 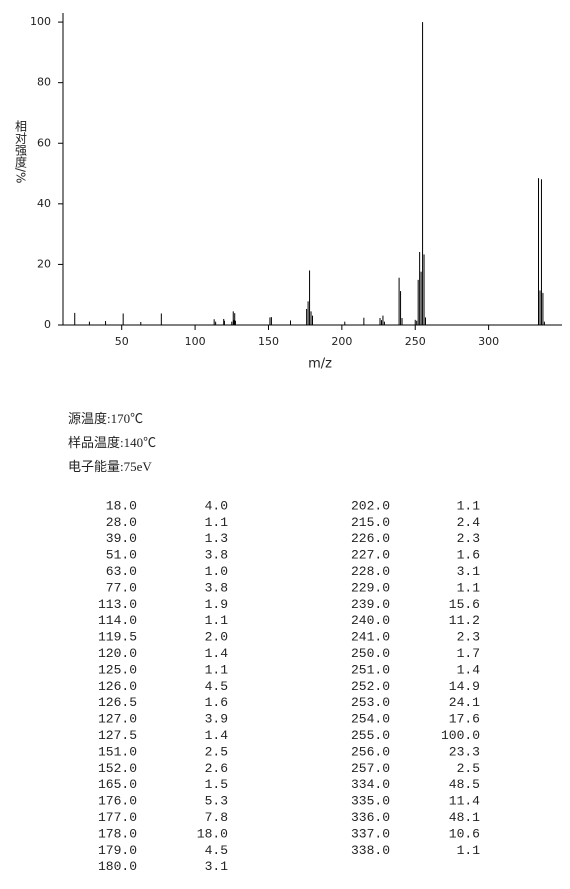 I want to click on intensity: 14.9, so click(x=464, y=686).